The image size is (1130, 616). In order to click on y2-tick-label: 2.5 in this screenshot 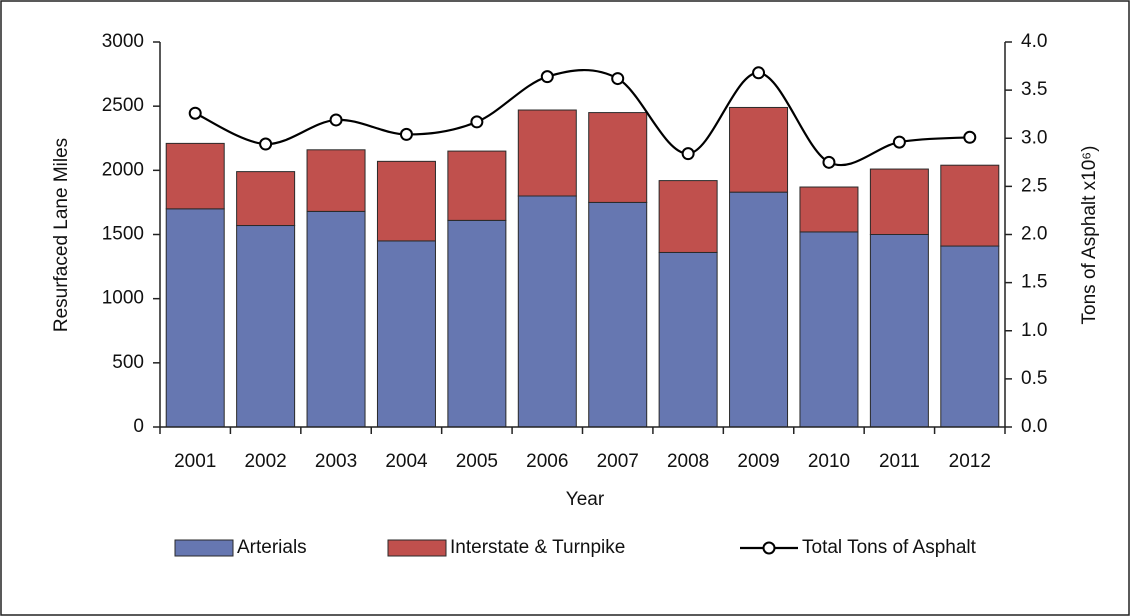, I will do `click(1034, 185)`.